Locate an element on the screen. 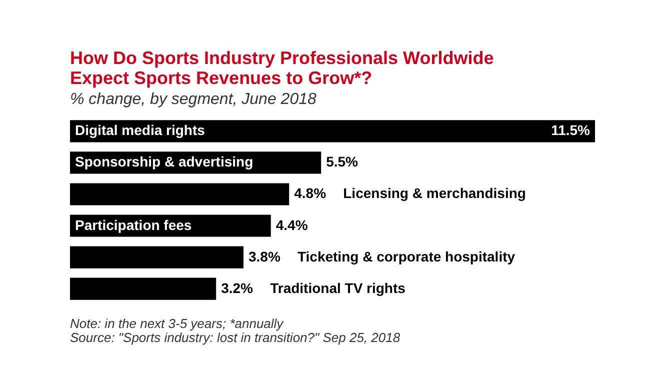  data-label: 5.5% is located at coordinates (342, 162).